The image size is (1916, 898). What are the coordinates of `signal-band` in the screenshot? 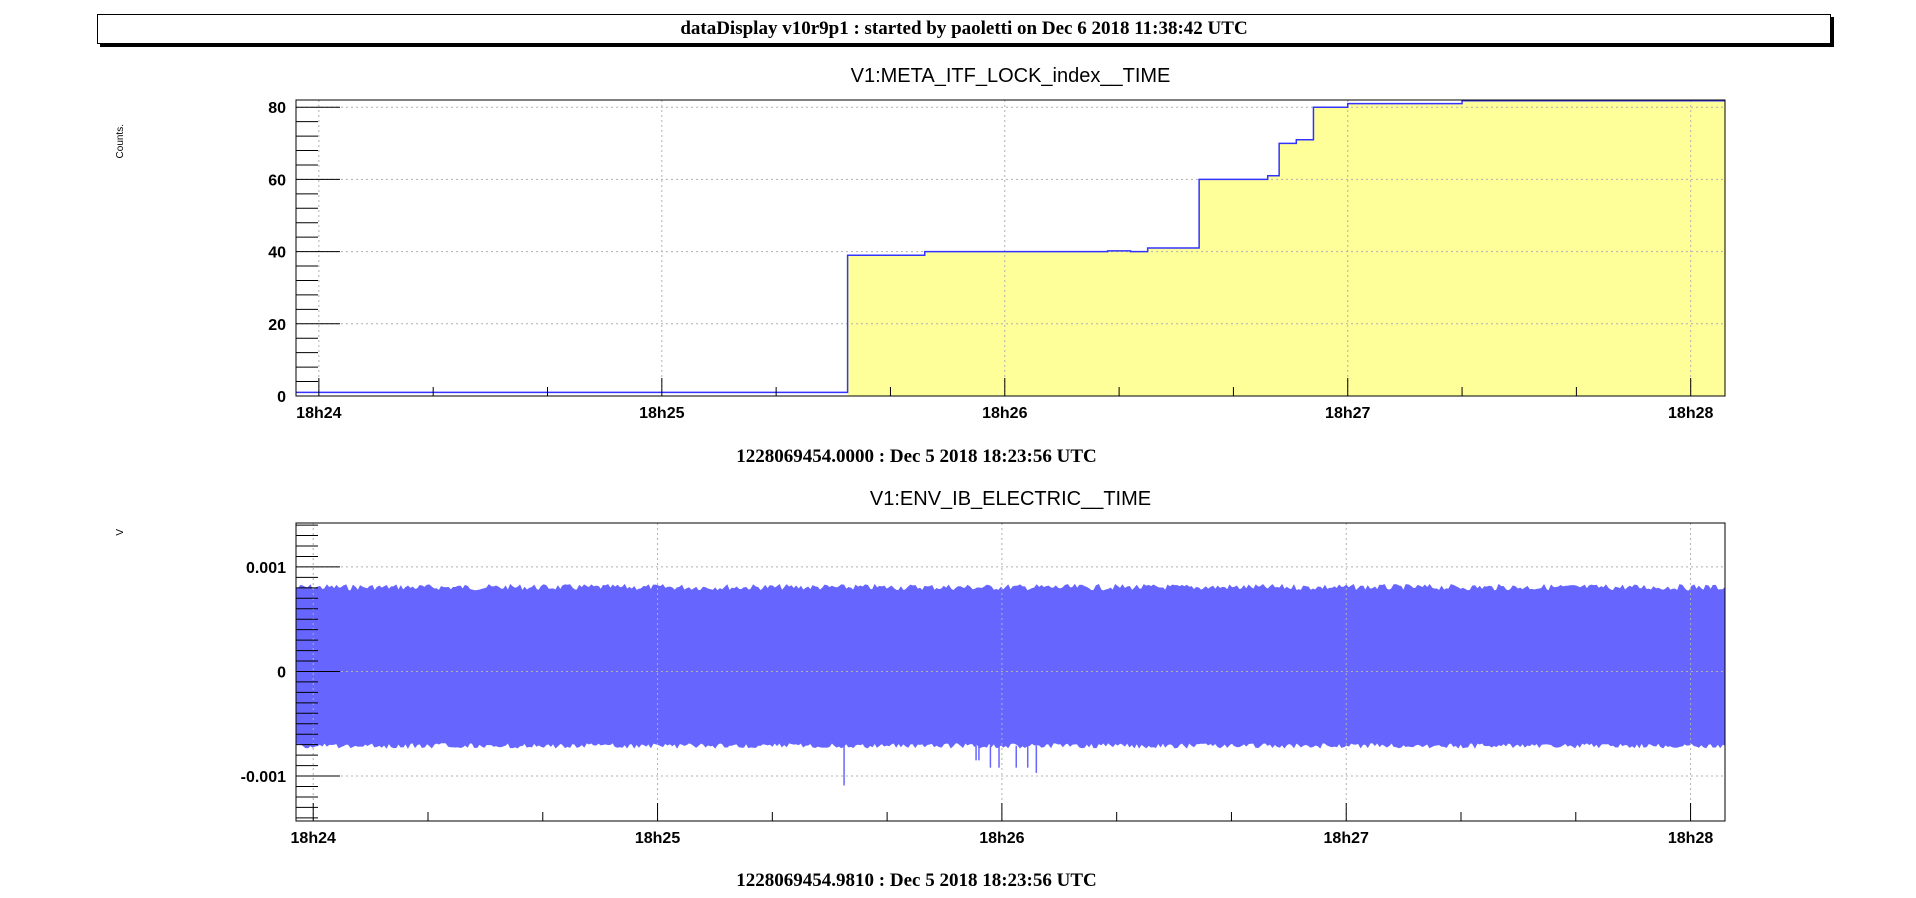 It's located at (1010, 666).